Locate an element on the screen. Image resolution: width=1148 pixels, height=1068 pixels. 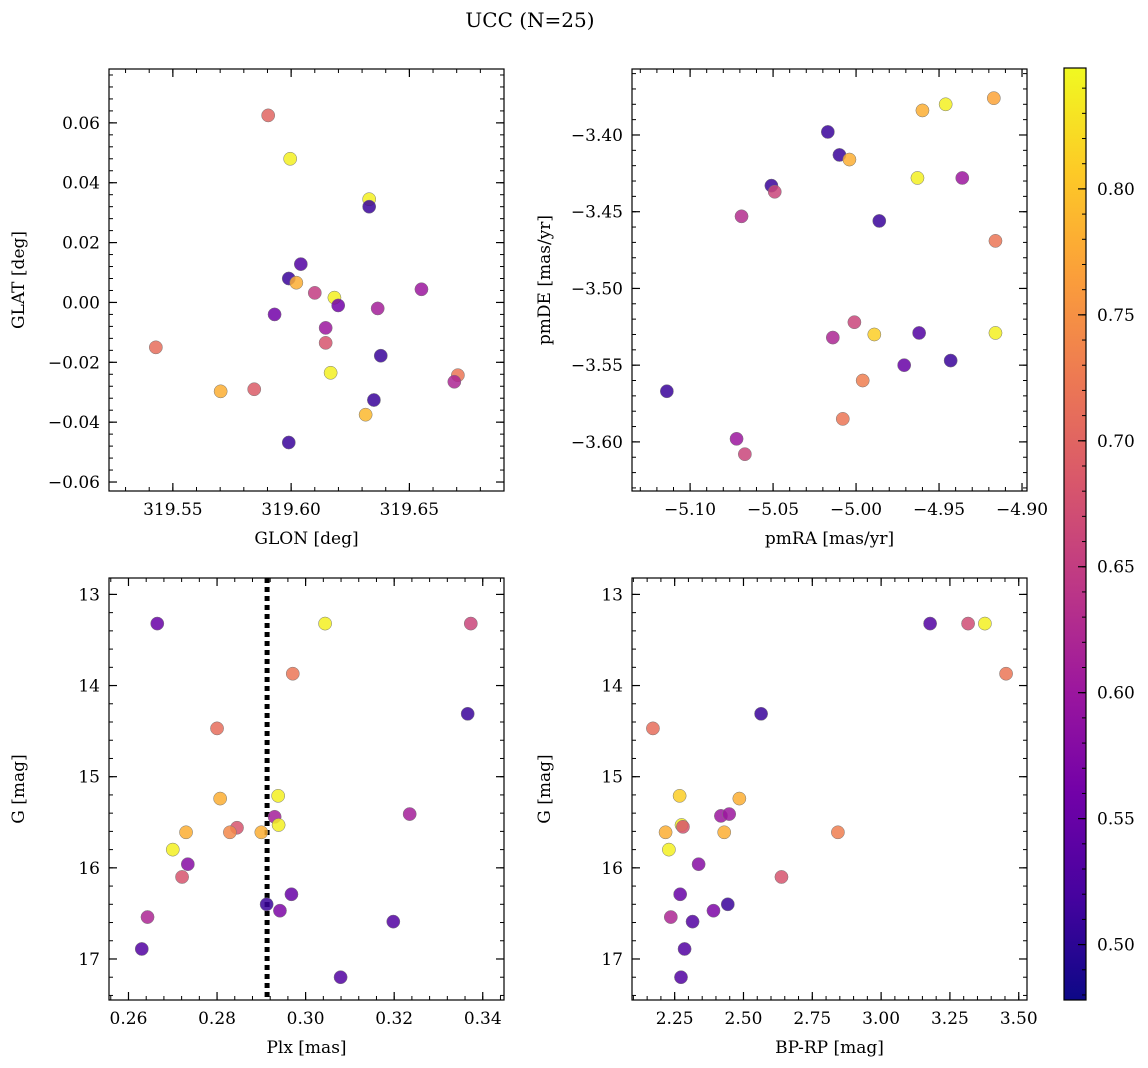
x-tick-label: 2.50 is located at coordinates (744, 1019).